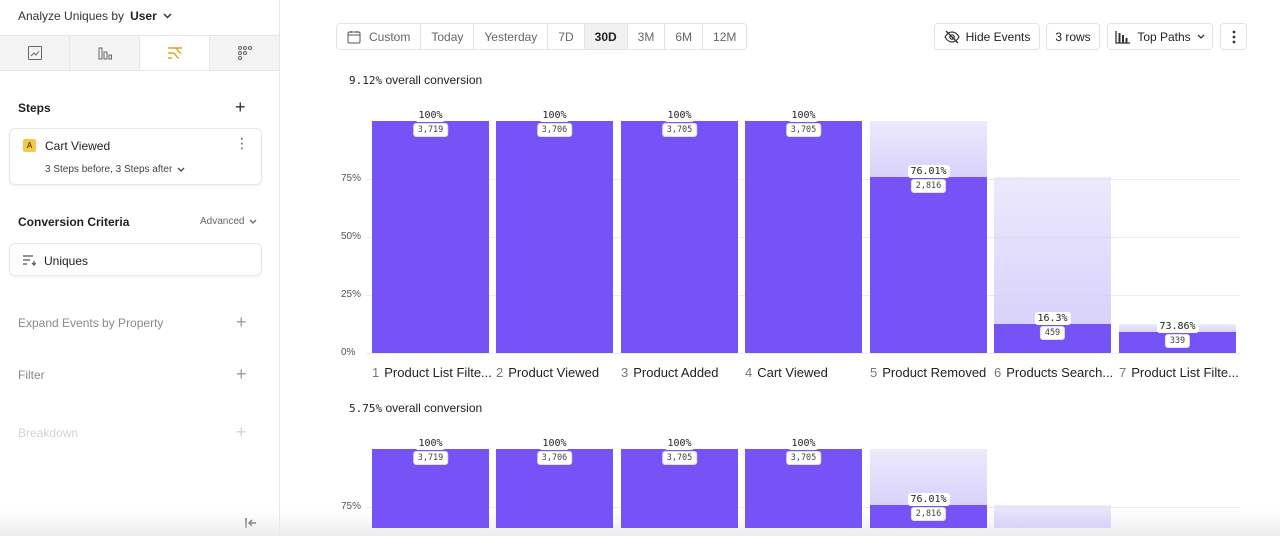  I want to click on chart1-count-label: 3,719, so click(430, 130).